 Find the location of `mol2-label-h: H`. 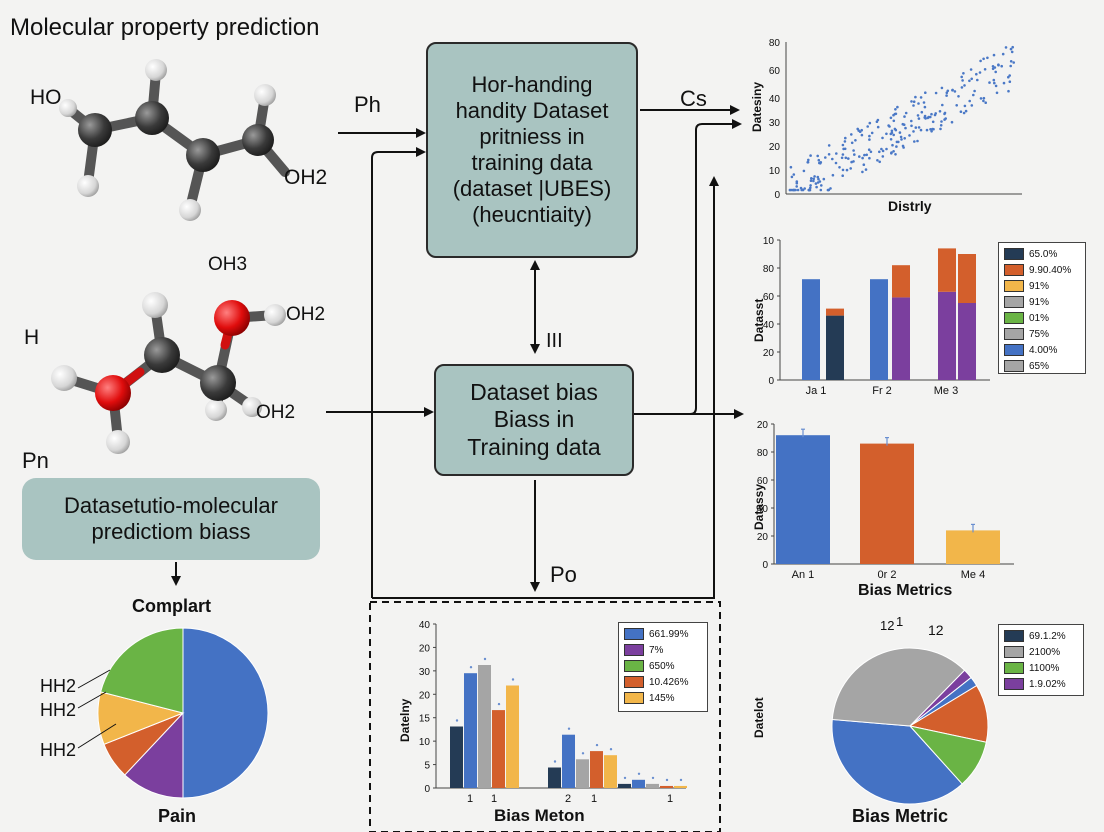

mol2-label-h: H is located at coordinates (32, 337).